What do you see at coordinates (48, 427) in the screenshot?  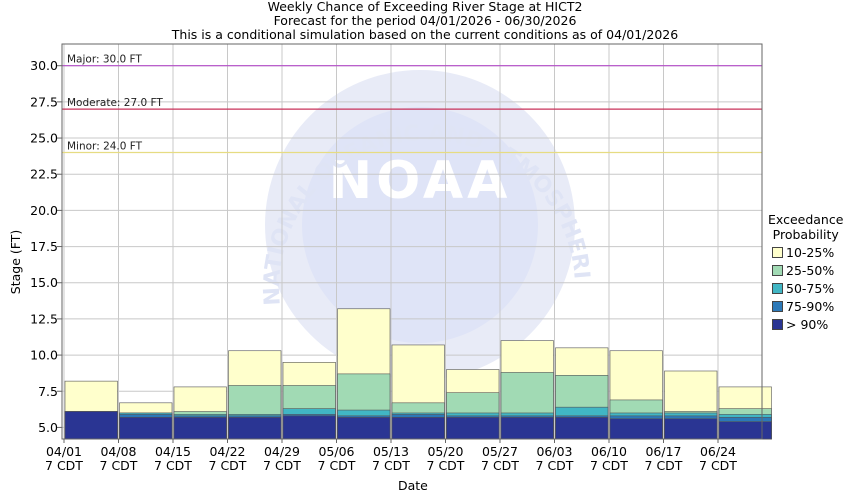 I see `y-tick-label: 5.0` at bounding box center [48, 427].